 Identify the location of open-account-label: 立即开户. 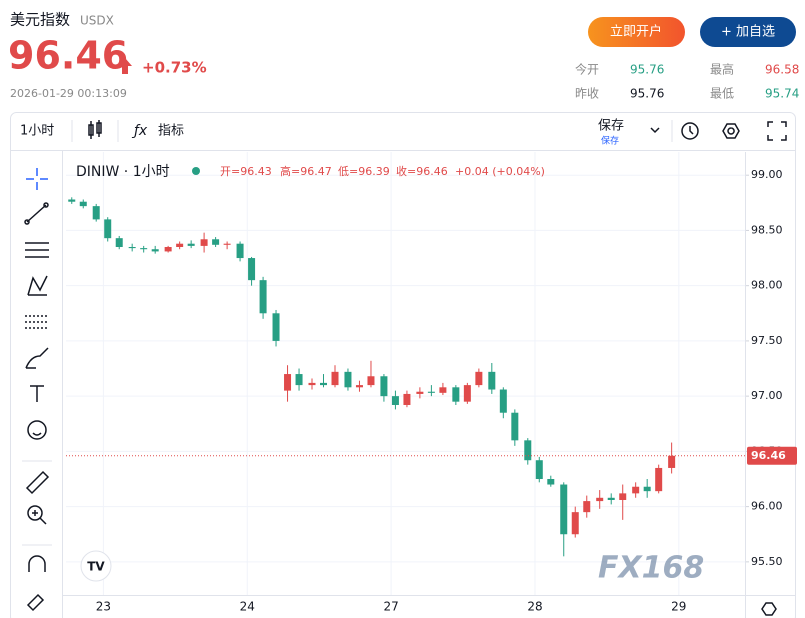
(636, 32).